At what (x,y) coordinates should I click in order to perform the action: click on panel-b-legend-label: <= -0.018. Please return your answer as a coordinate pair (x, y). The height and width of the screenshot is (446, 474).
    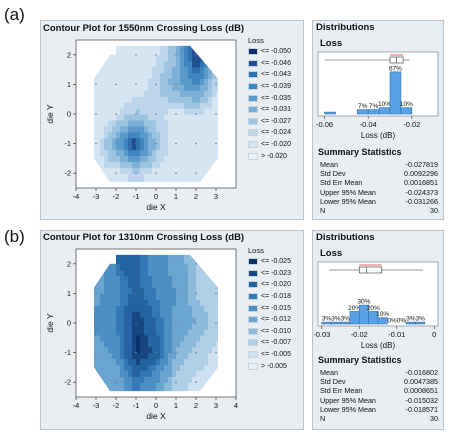
    Looking at the image, I should click on (276, 297).